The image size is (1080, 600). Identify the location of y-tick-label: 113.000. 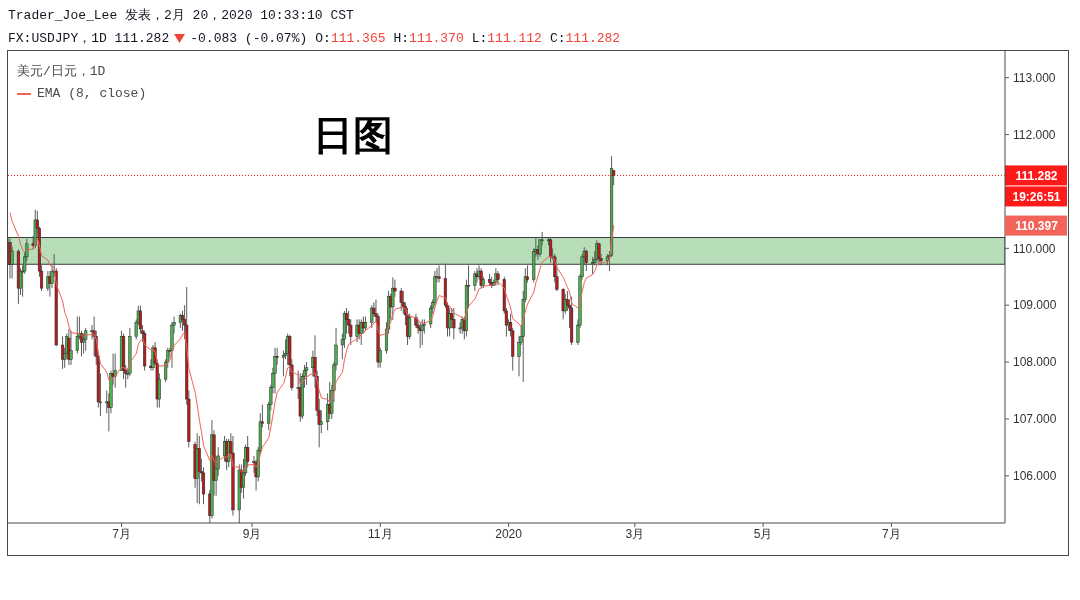
(1034, 77).